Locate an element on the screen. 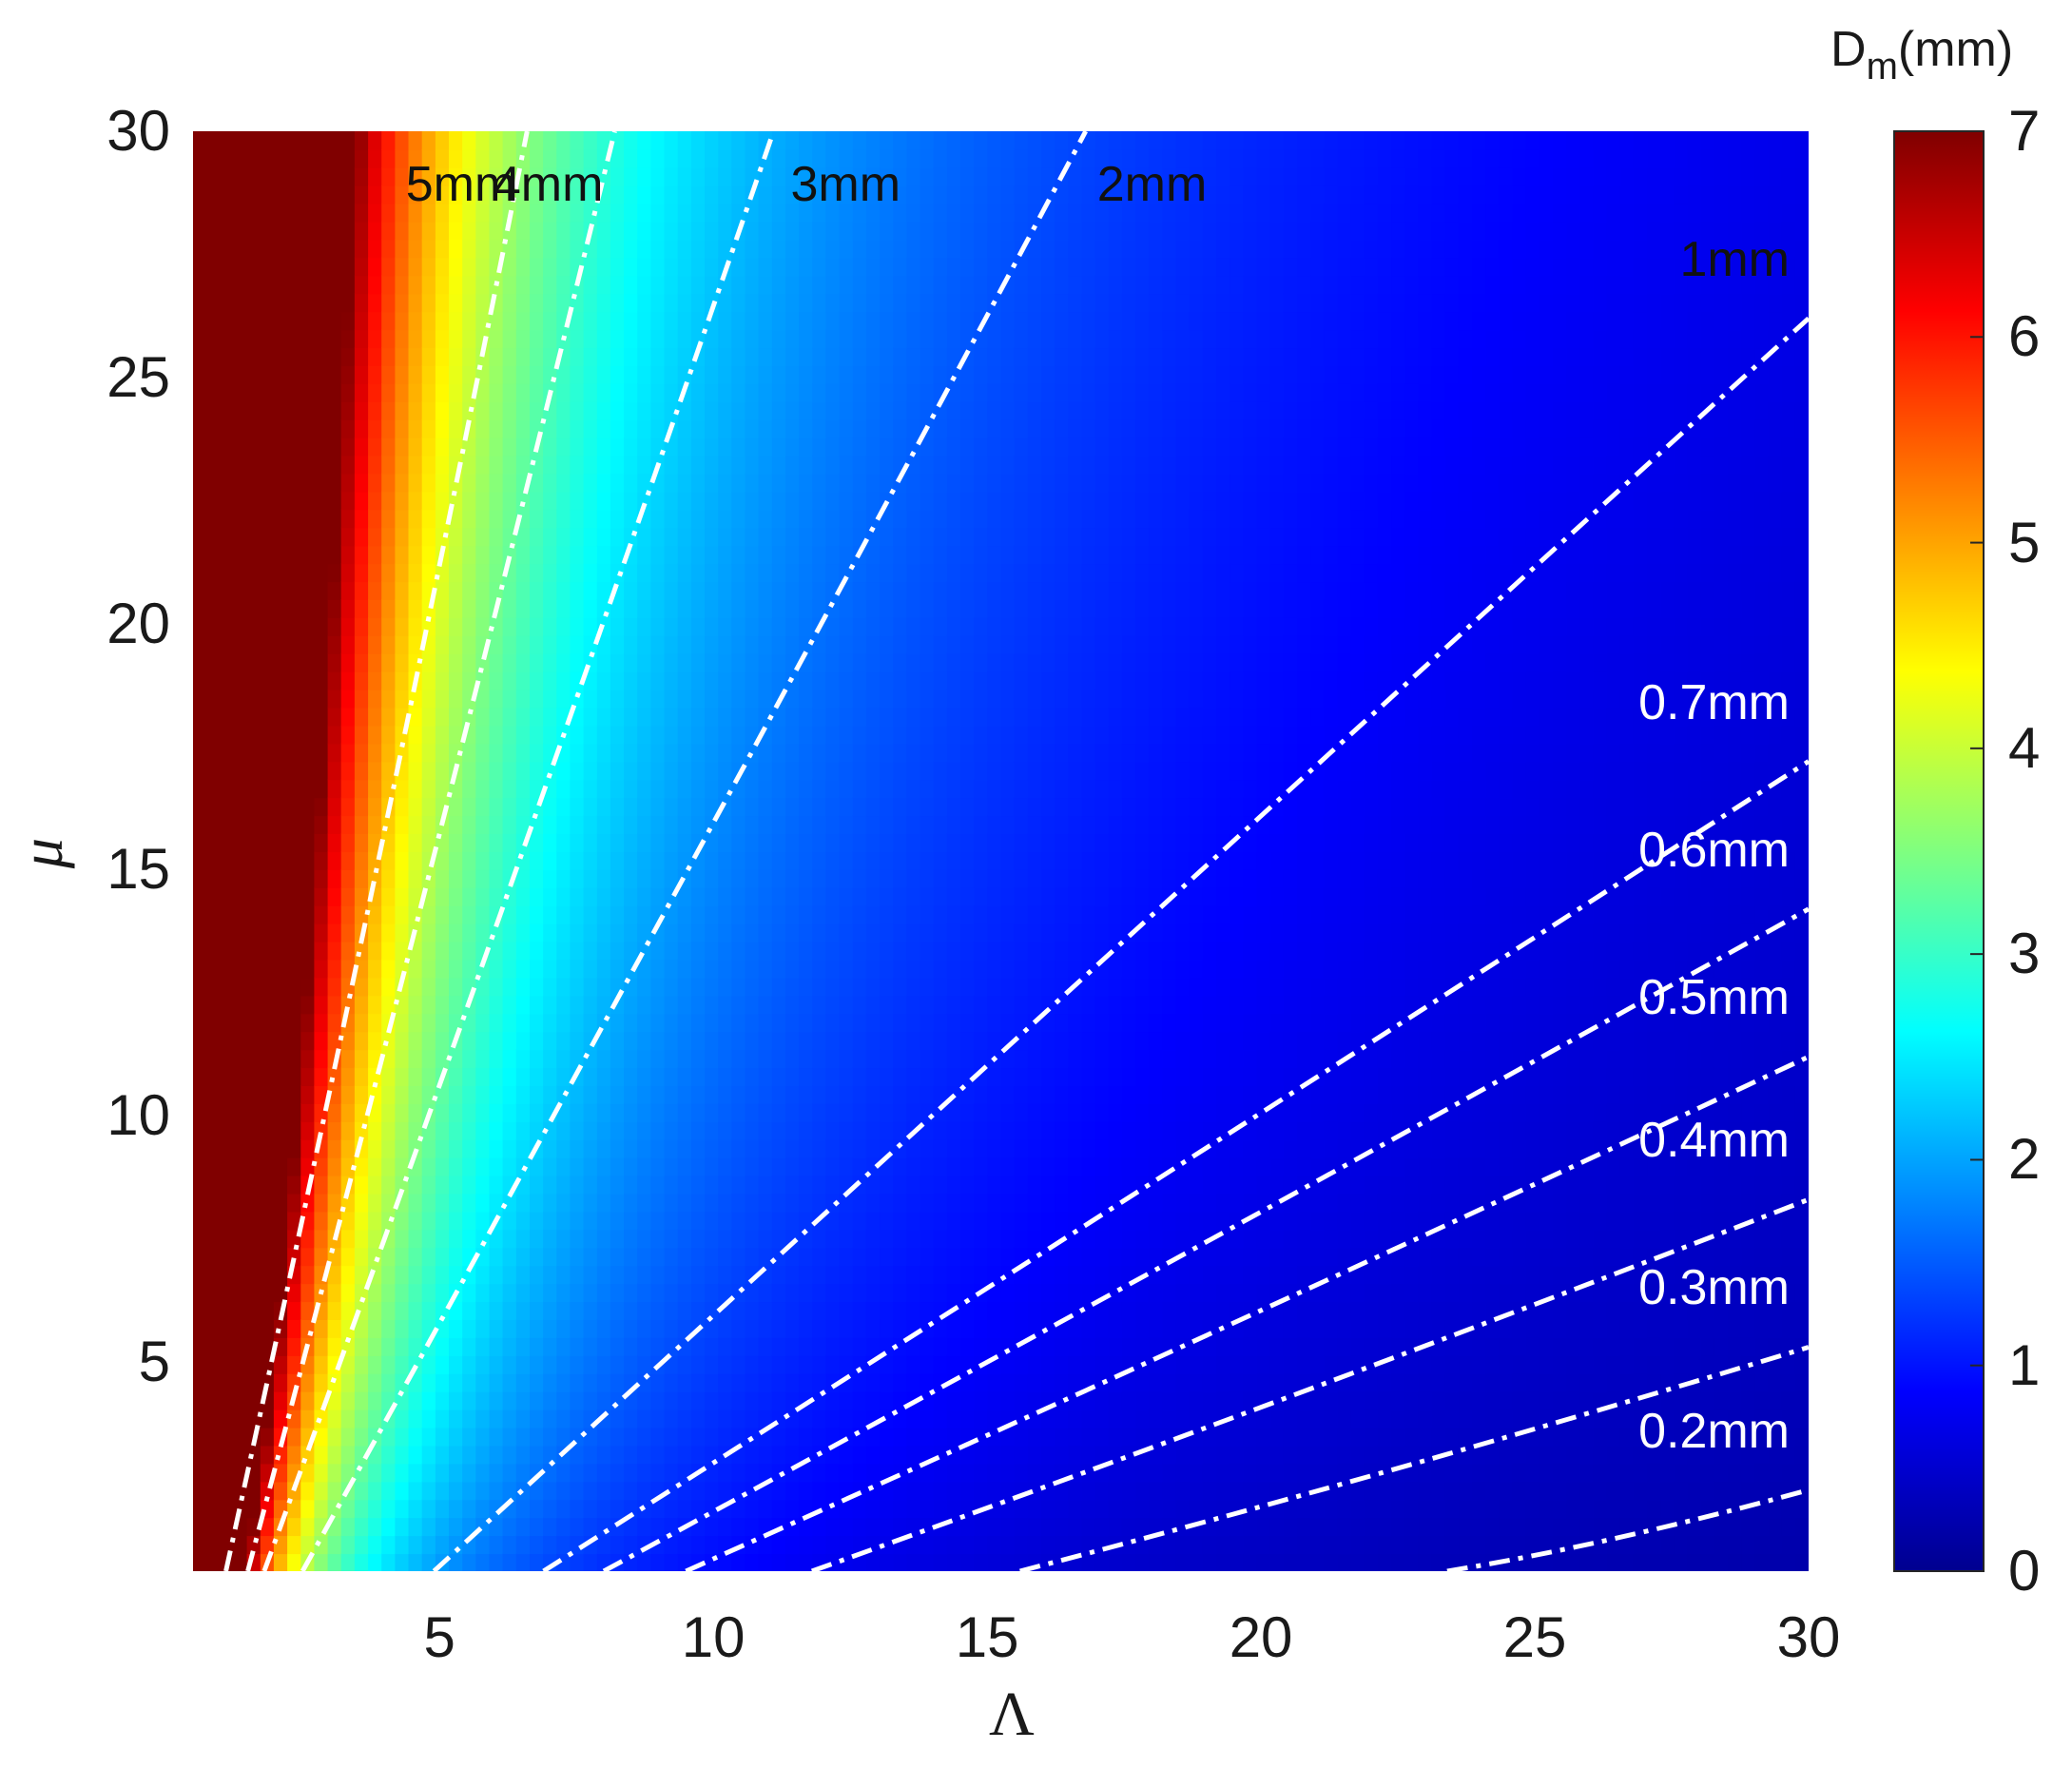 Image resolution: width=2072 pixels, height=1788 pixels. contour-label-3mm: 3mm is located at coordinates (845, 184).